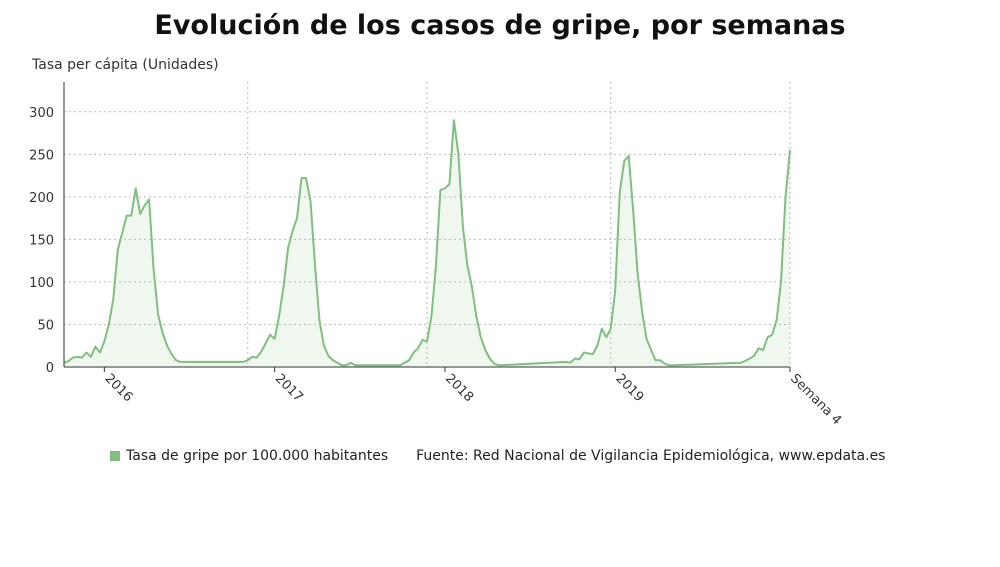 This screenshot has width=1000, height=567. I want to click on x-tick-label: Semana 4, so click(815, 399).